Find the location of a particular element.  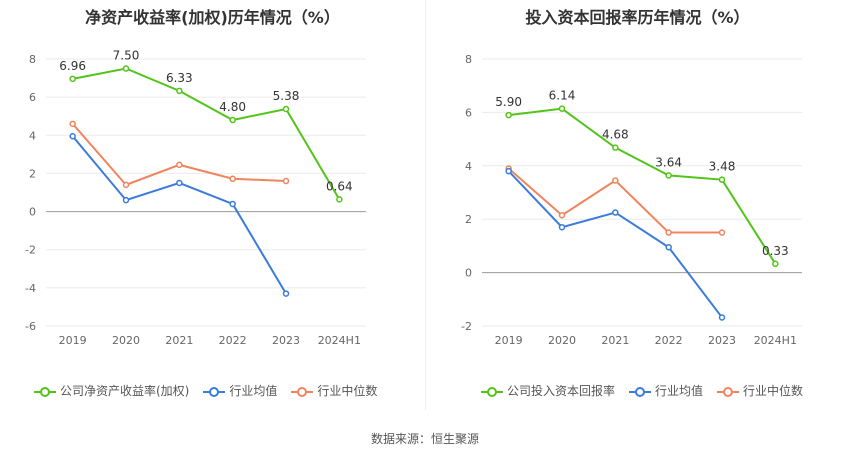

data-label: 7.50 is located at coordinates (126, 56).